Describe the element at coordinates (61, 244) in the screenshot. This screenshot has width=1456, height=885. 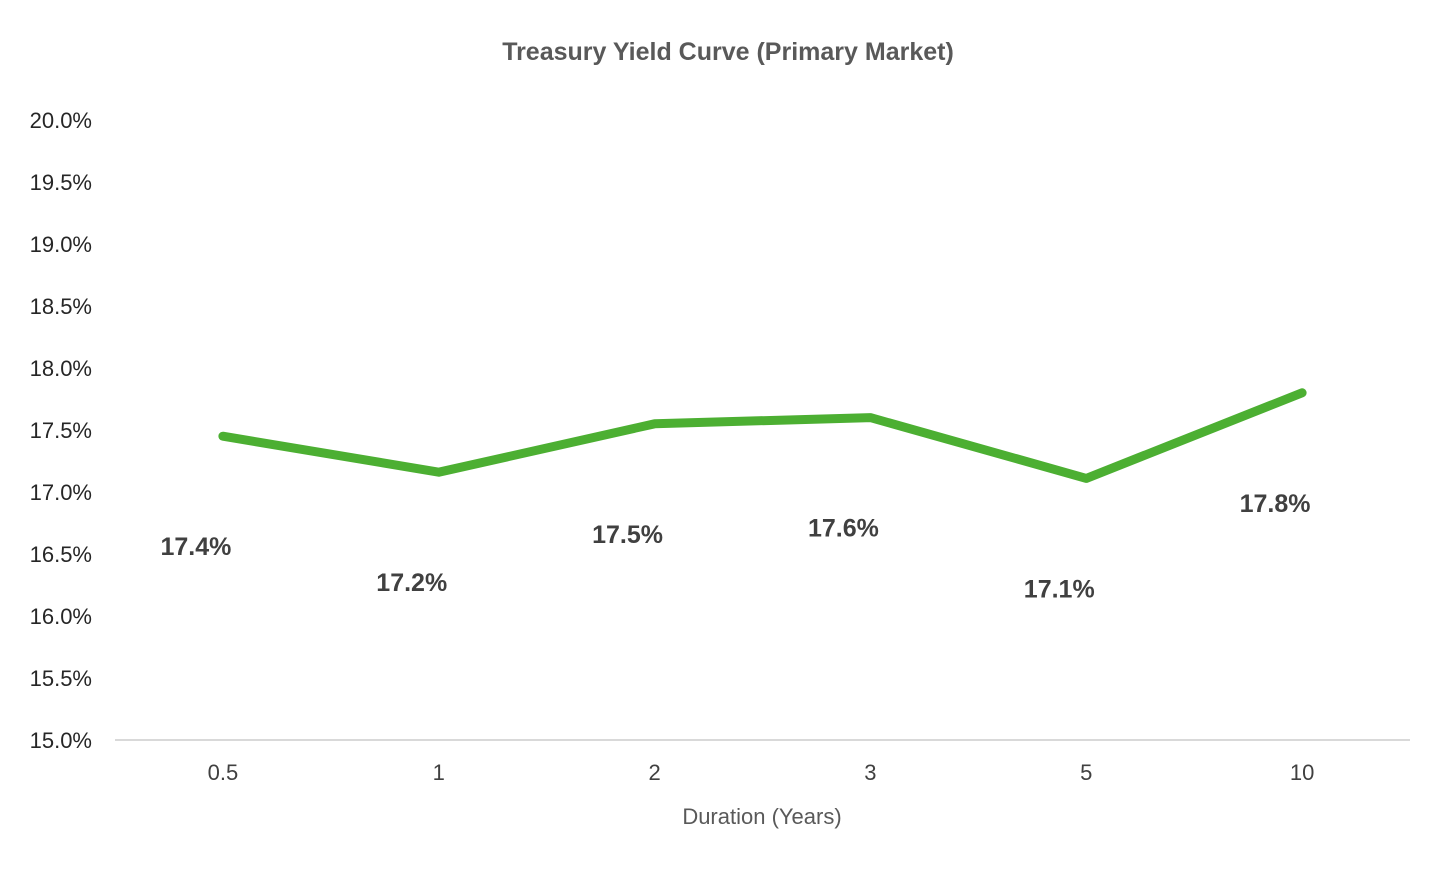
I see `y-tick-label: 19.0%` at that location.